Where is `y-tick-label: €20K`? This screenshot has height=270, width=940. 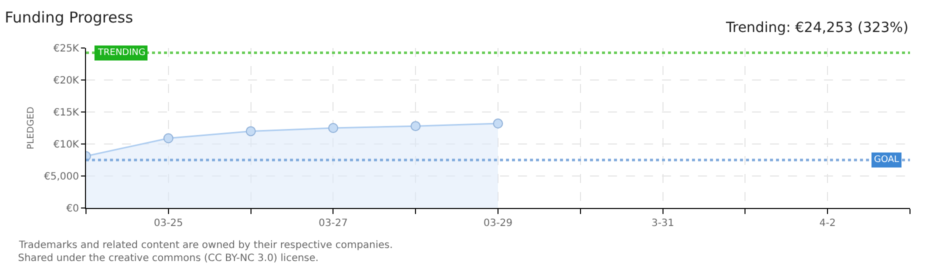
y-tick-label: €20K is located at coordinates (66, 81).